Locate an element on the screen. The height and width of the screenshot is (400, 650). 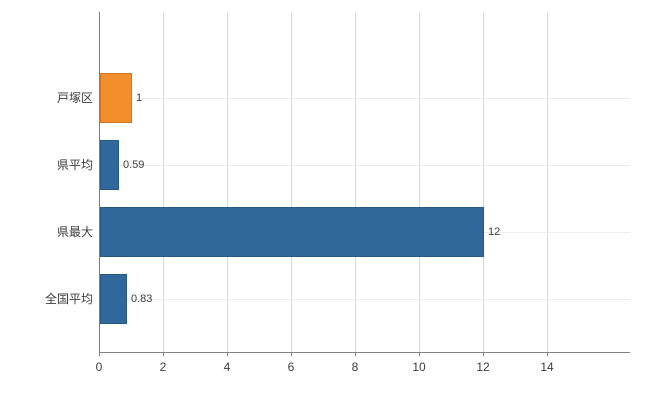
x-tick-label: 10 is located at coordinates (419, 367).